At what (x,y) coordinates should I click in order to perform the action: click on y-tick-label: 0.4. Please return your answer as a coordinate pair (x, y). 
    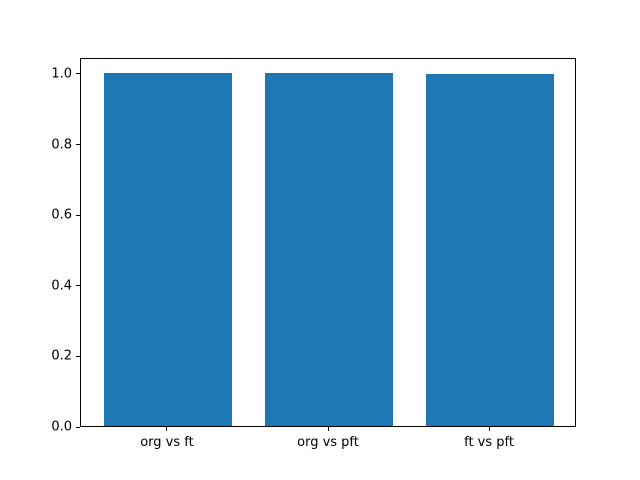
    Looking at the image, I should click on (61, 286).